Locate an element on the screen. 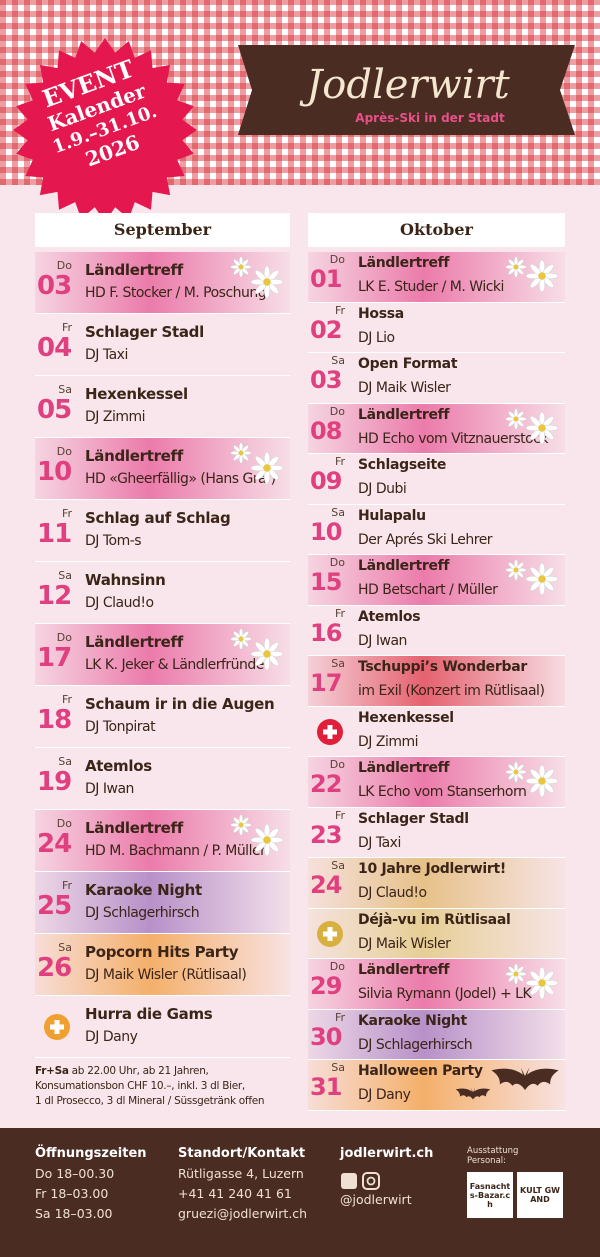 The width and height of the screenshot is (600, 1257). event-title: Hexenkessel is located at coordinates (406, 717).